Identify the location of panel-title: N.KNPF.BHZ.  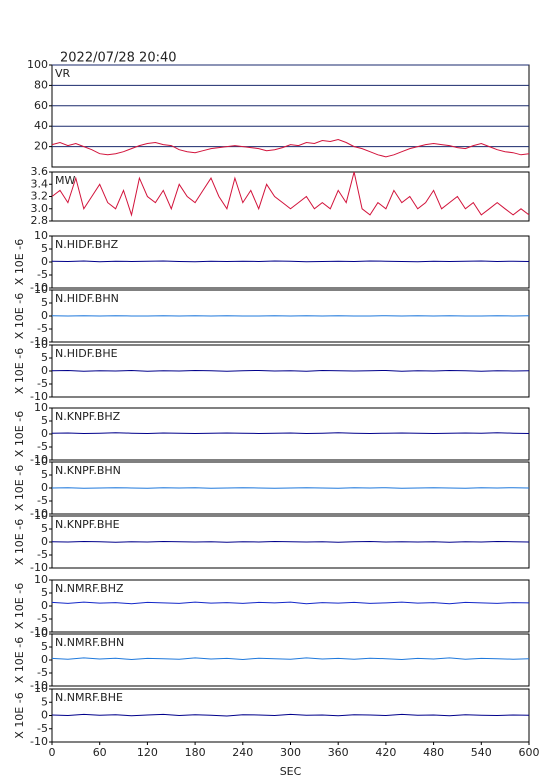
(88, 416).